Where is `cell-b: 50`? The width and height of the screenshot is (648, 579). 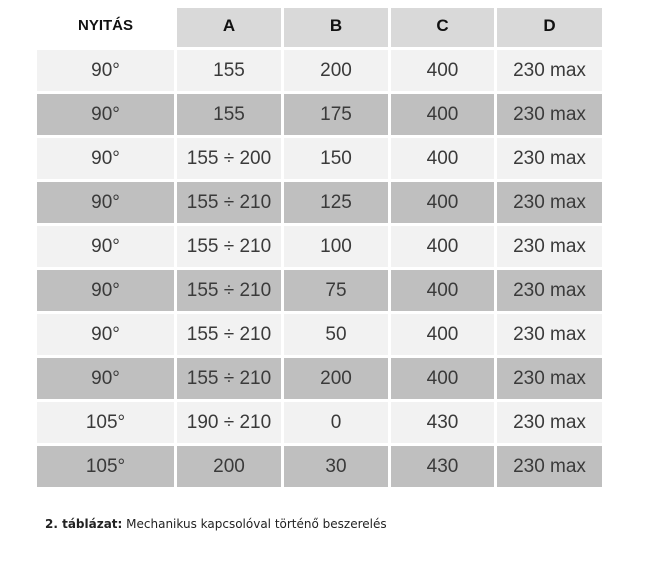 cell-b: 50 is located at coordinates (337, 336).